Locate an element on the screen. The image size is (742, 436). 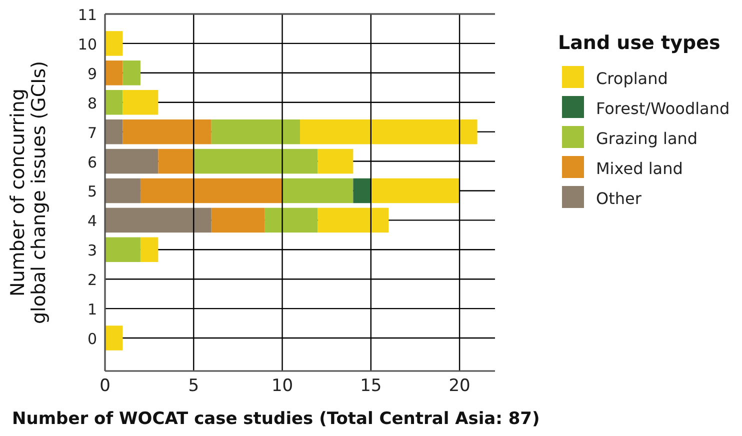
legend-label: Forest/Woodland is located at coordinates (663, 108).